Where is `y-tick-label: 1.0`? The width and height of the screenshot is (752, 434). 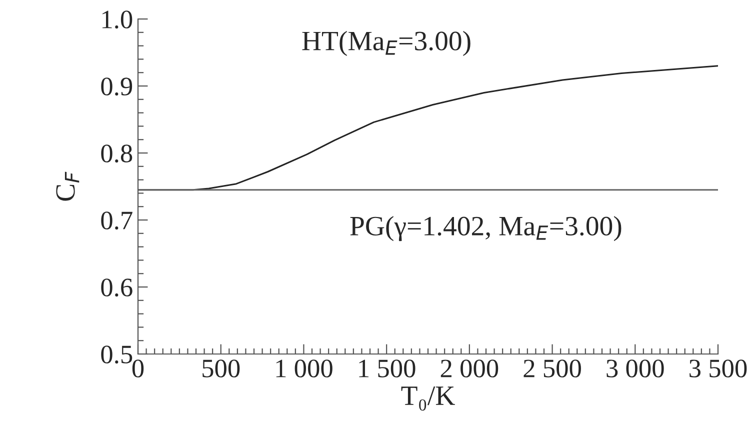 y-tick-label: 1.0 is located at coordinates (117, 19).